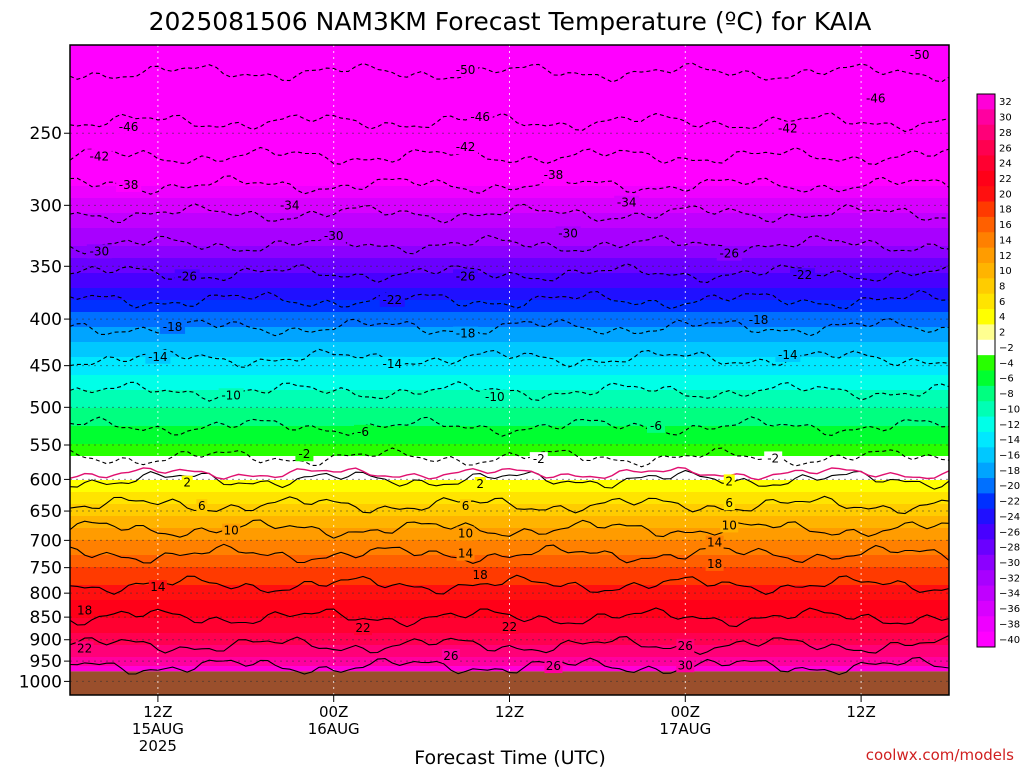  Describe the element at coordinates (1009, 409) in the screenshot. I see `colorbar-label: −10` at that location.